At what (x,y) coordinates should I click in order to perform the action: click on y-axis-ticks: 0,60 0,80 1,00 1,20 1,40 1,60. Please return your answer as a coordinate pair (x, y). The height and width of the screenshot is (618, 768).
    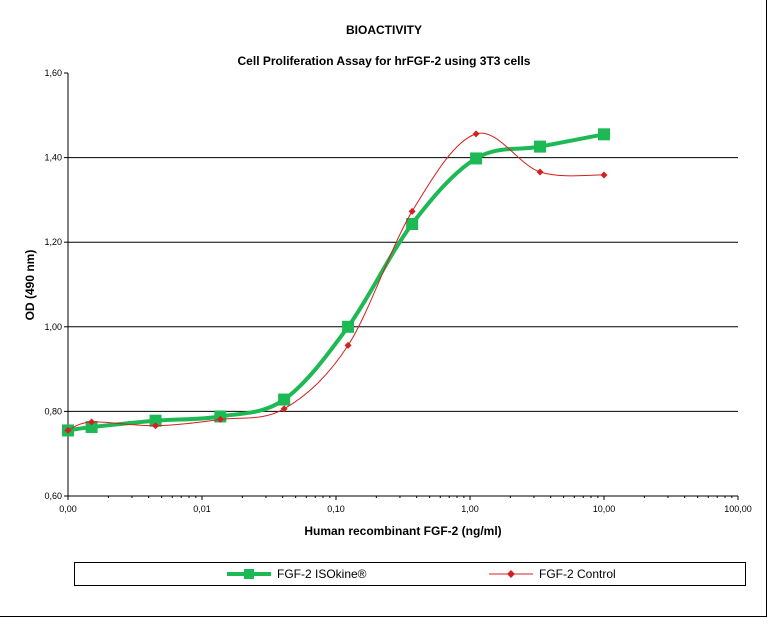
    Looking at the image, I should click on (56, 284).